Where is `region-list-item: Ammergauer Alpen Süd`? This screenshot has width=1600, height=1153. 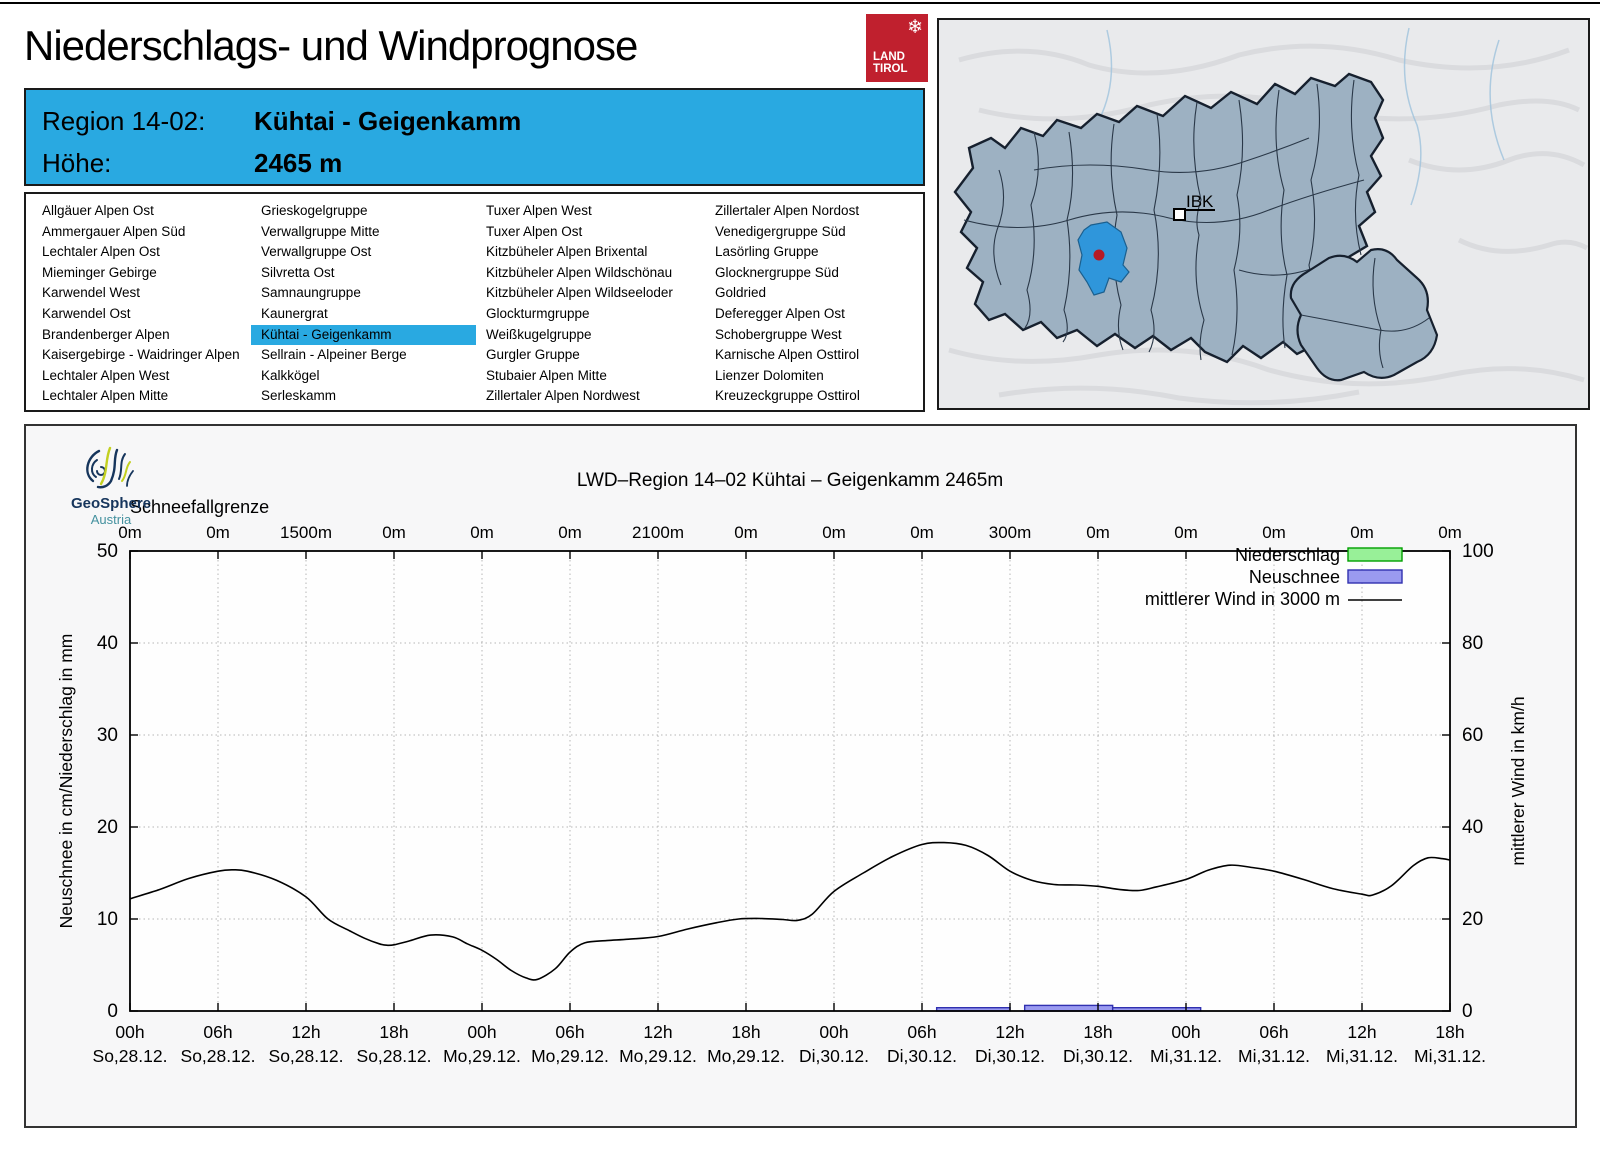 region-list-item: Ammergauer Alpen Süd is located at coordinates (114, 231).